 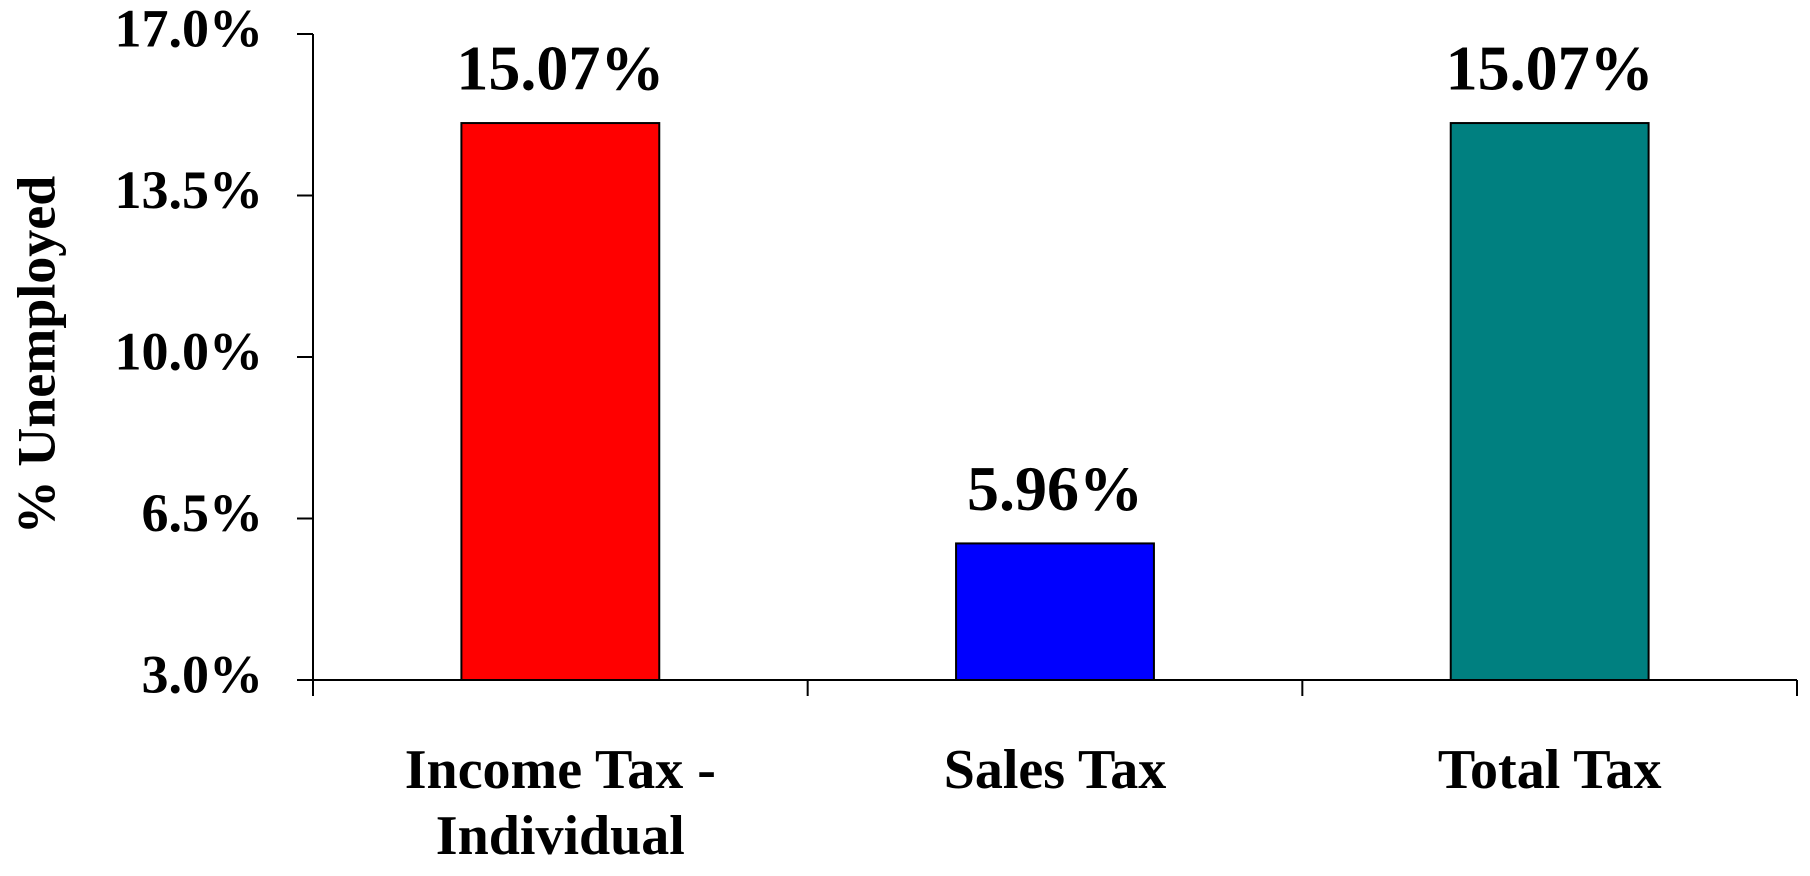 I want to click on y-tick-label: 13.5%, so click(x=189, y=190).